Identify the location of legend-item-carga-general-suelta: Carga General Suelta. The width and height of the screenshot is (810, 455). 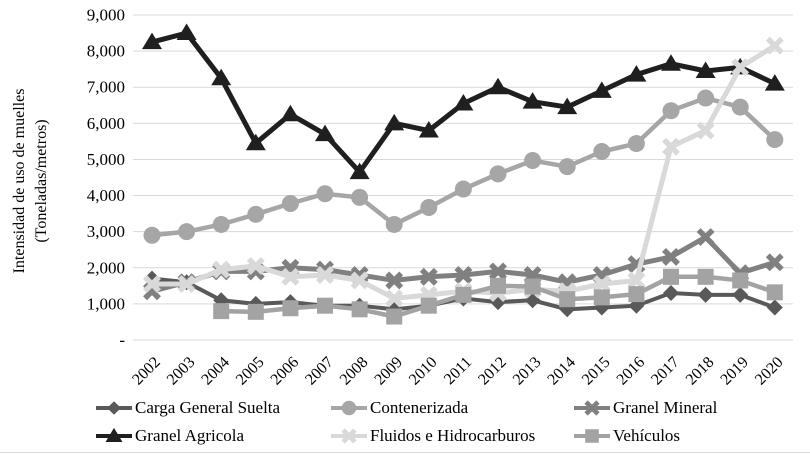
(212, 407).